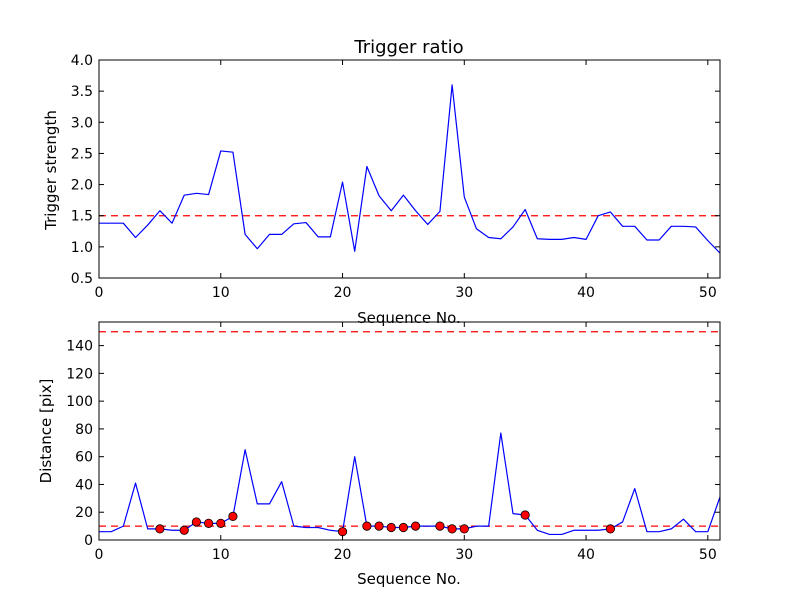  What do you see at coordinates (79, 347) in the screenshot?
I see `y-tick-label: 140` at bounding box center [79, 347].